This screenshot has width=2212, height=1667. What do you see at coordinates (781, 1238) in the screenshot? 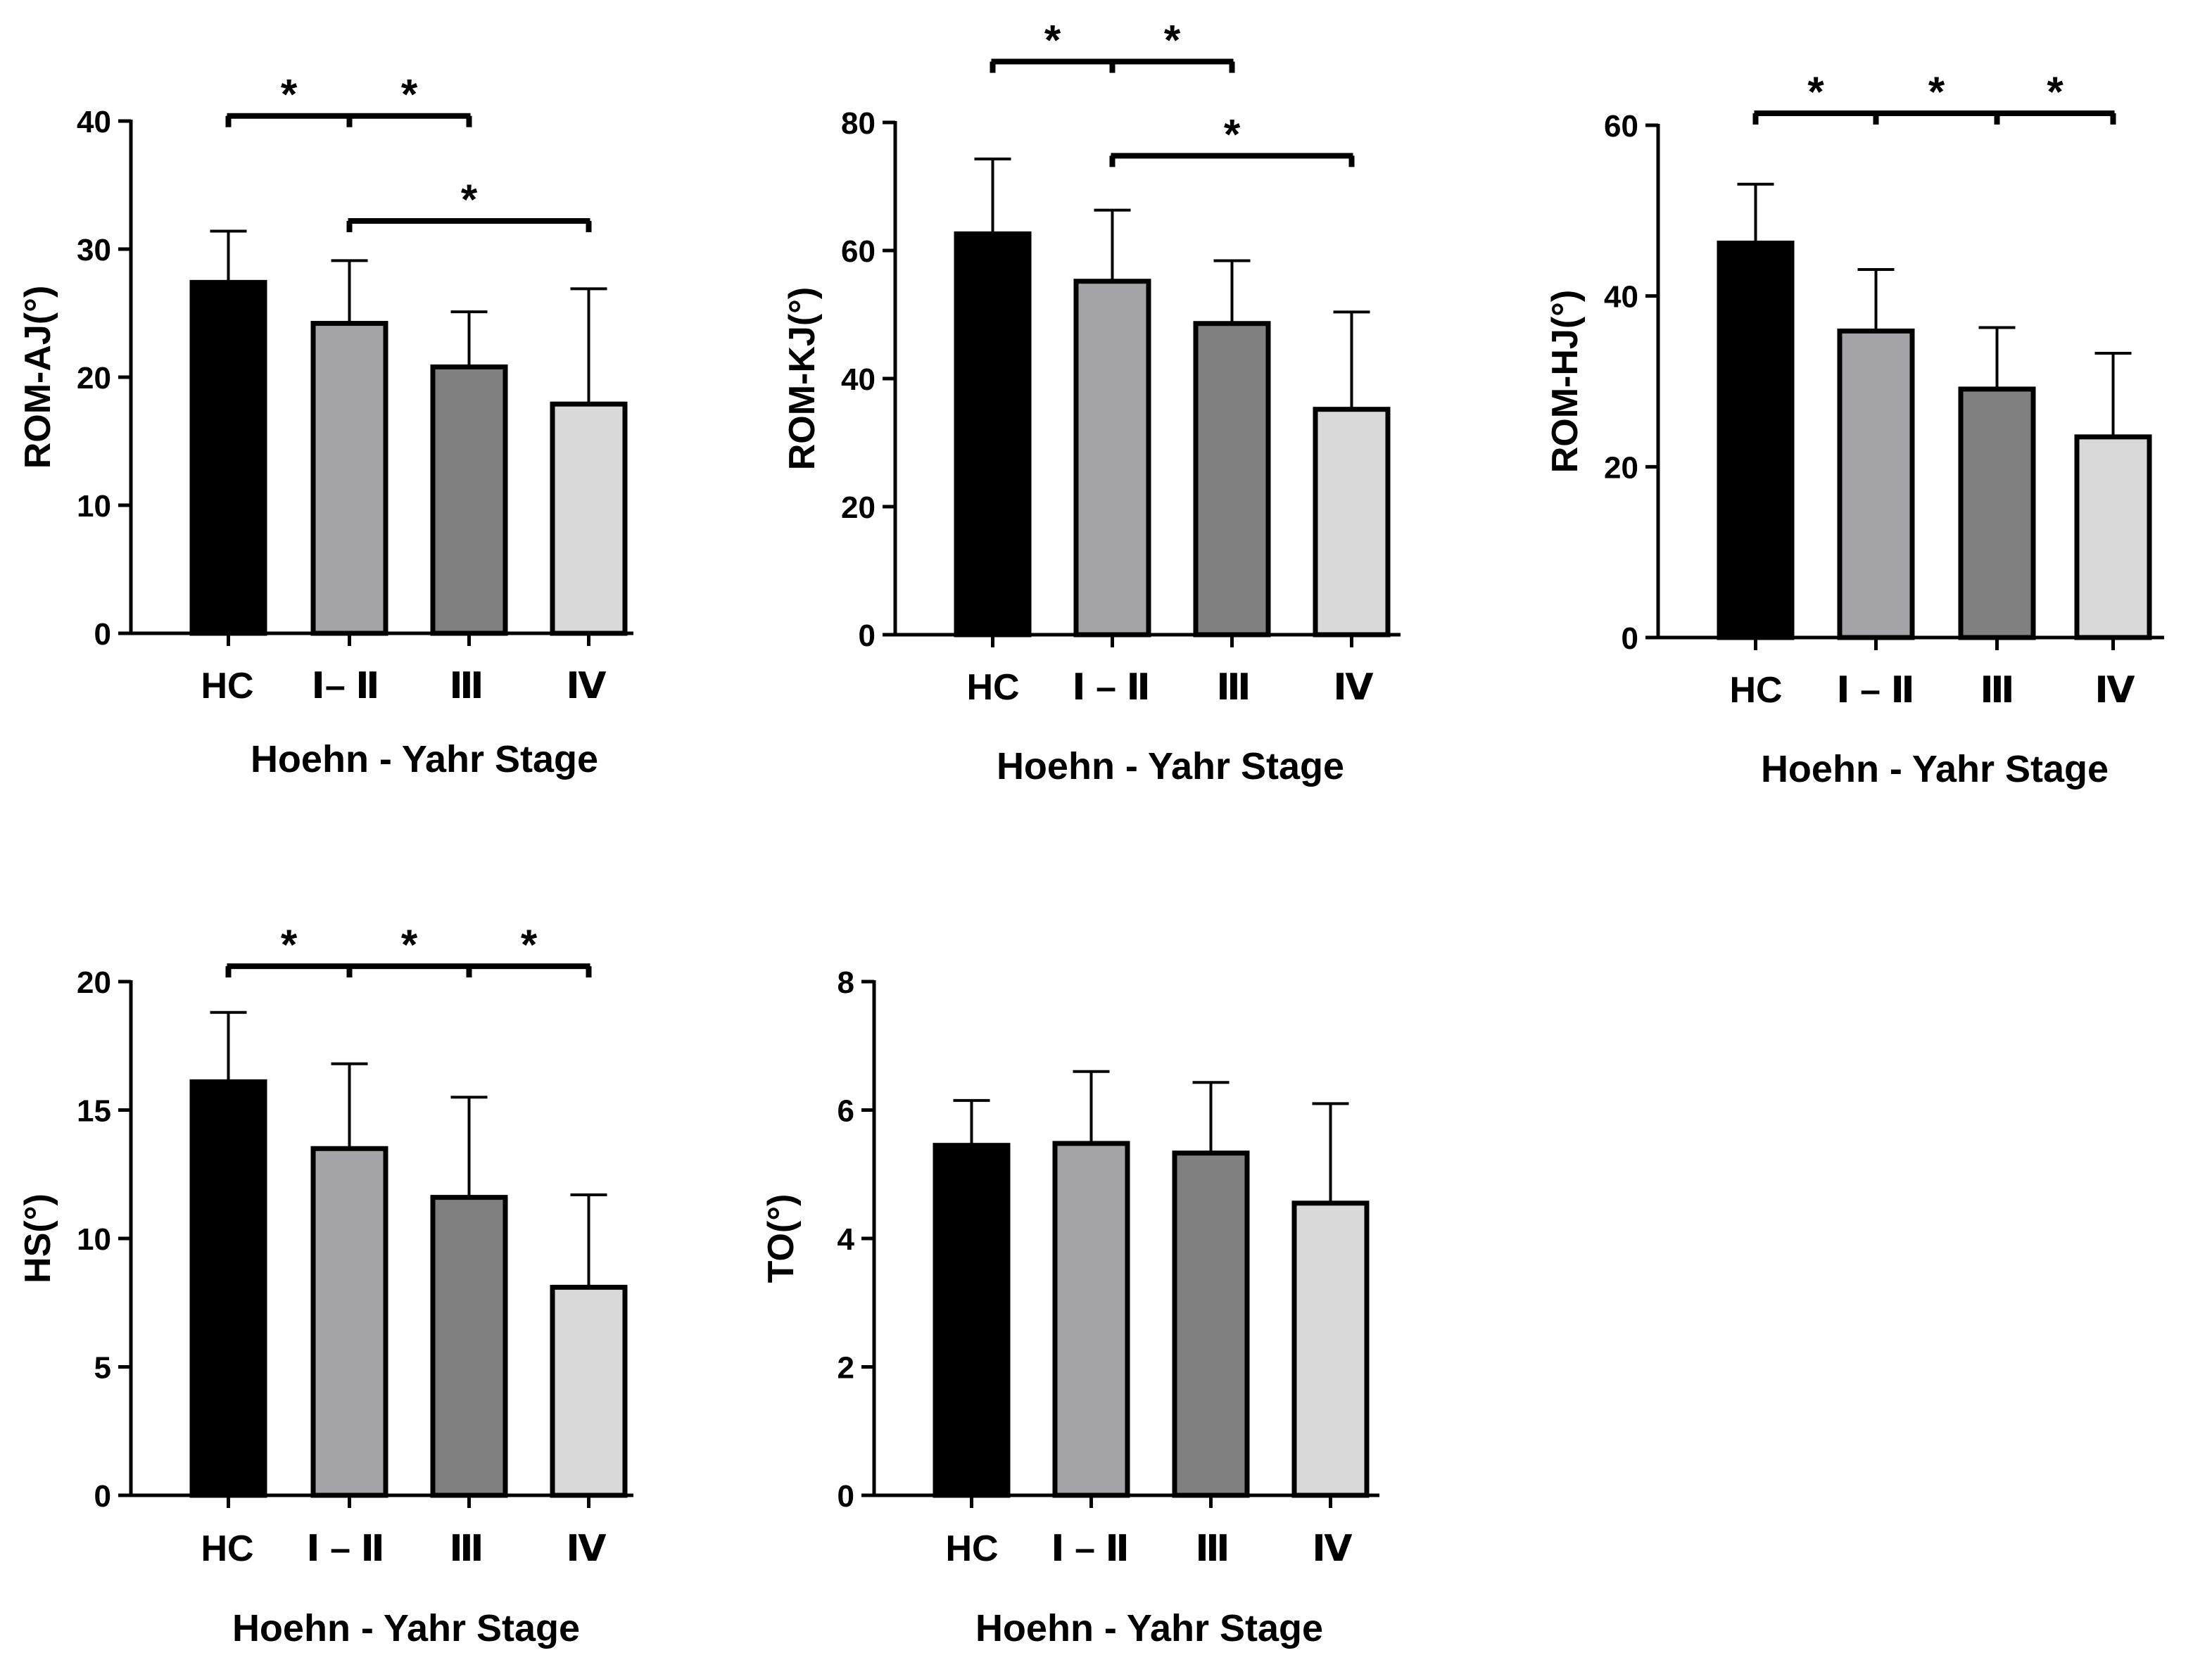
I see `y-axis-label: TO(°)` at bounding box center [781, 1238].